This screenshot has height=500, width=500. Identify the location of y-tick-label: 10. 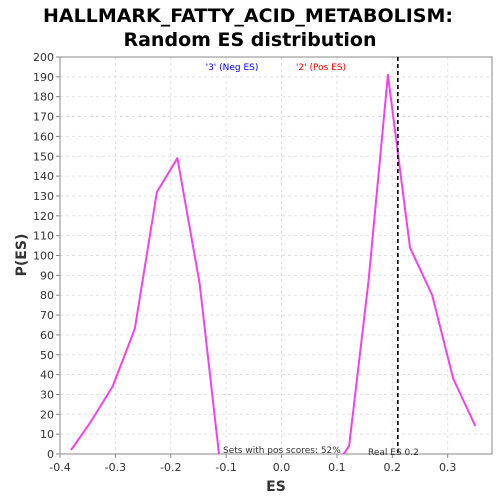
(47, 434).